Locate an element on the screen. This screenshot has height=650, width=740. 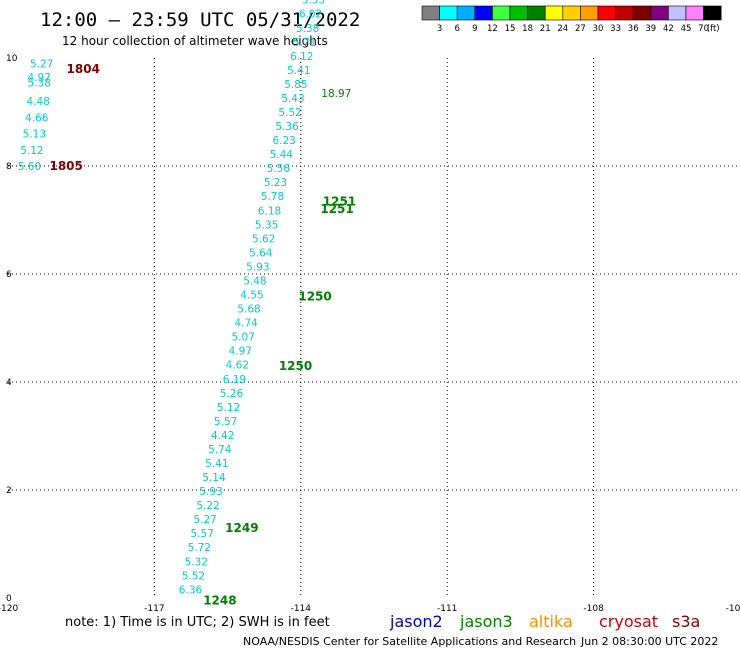
swh-value: 5.44 is located at coordinates (282, 155).